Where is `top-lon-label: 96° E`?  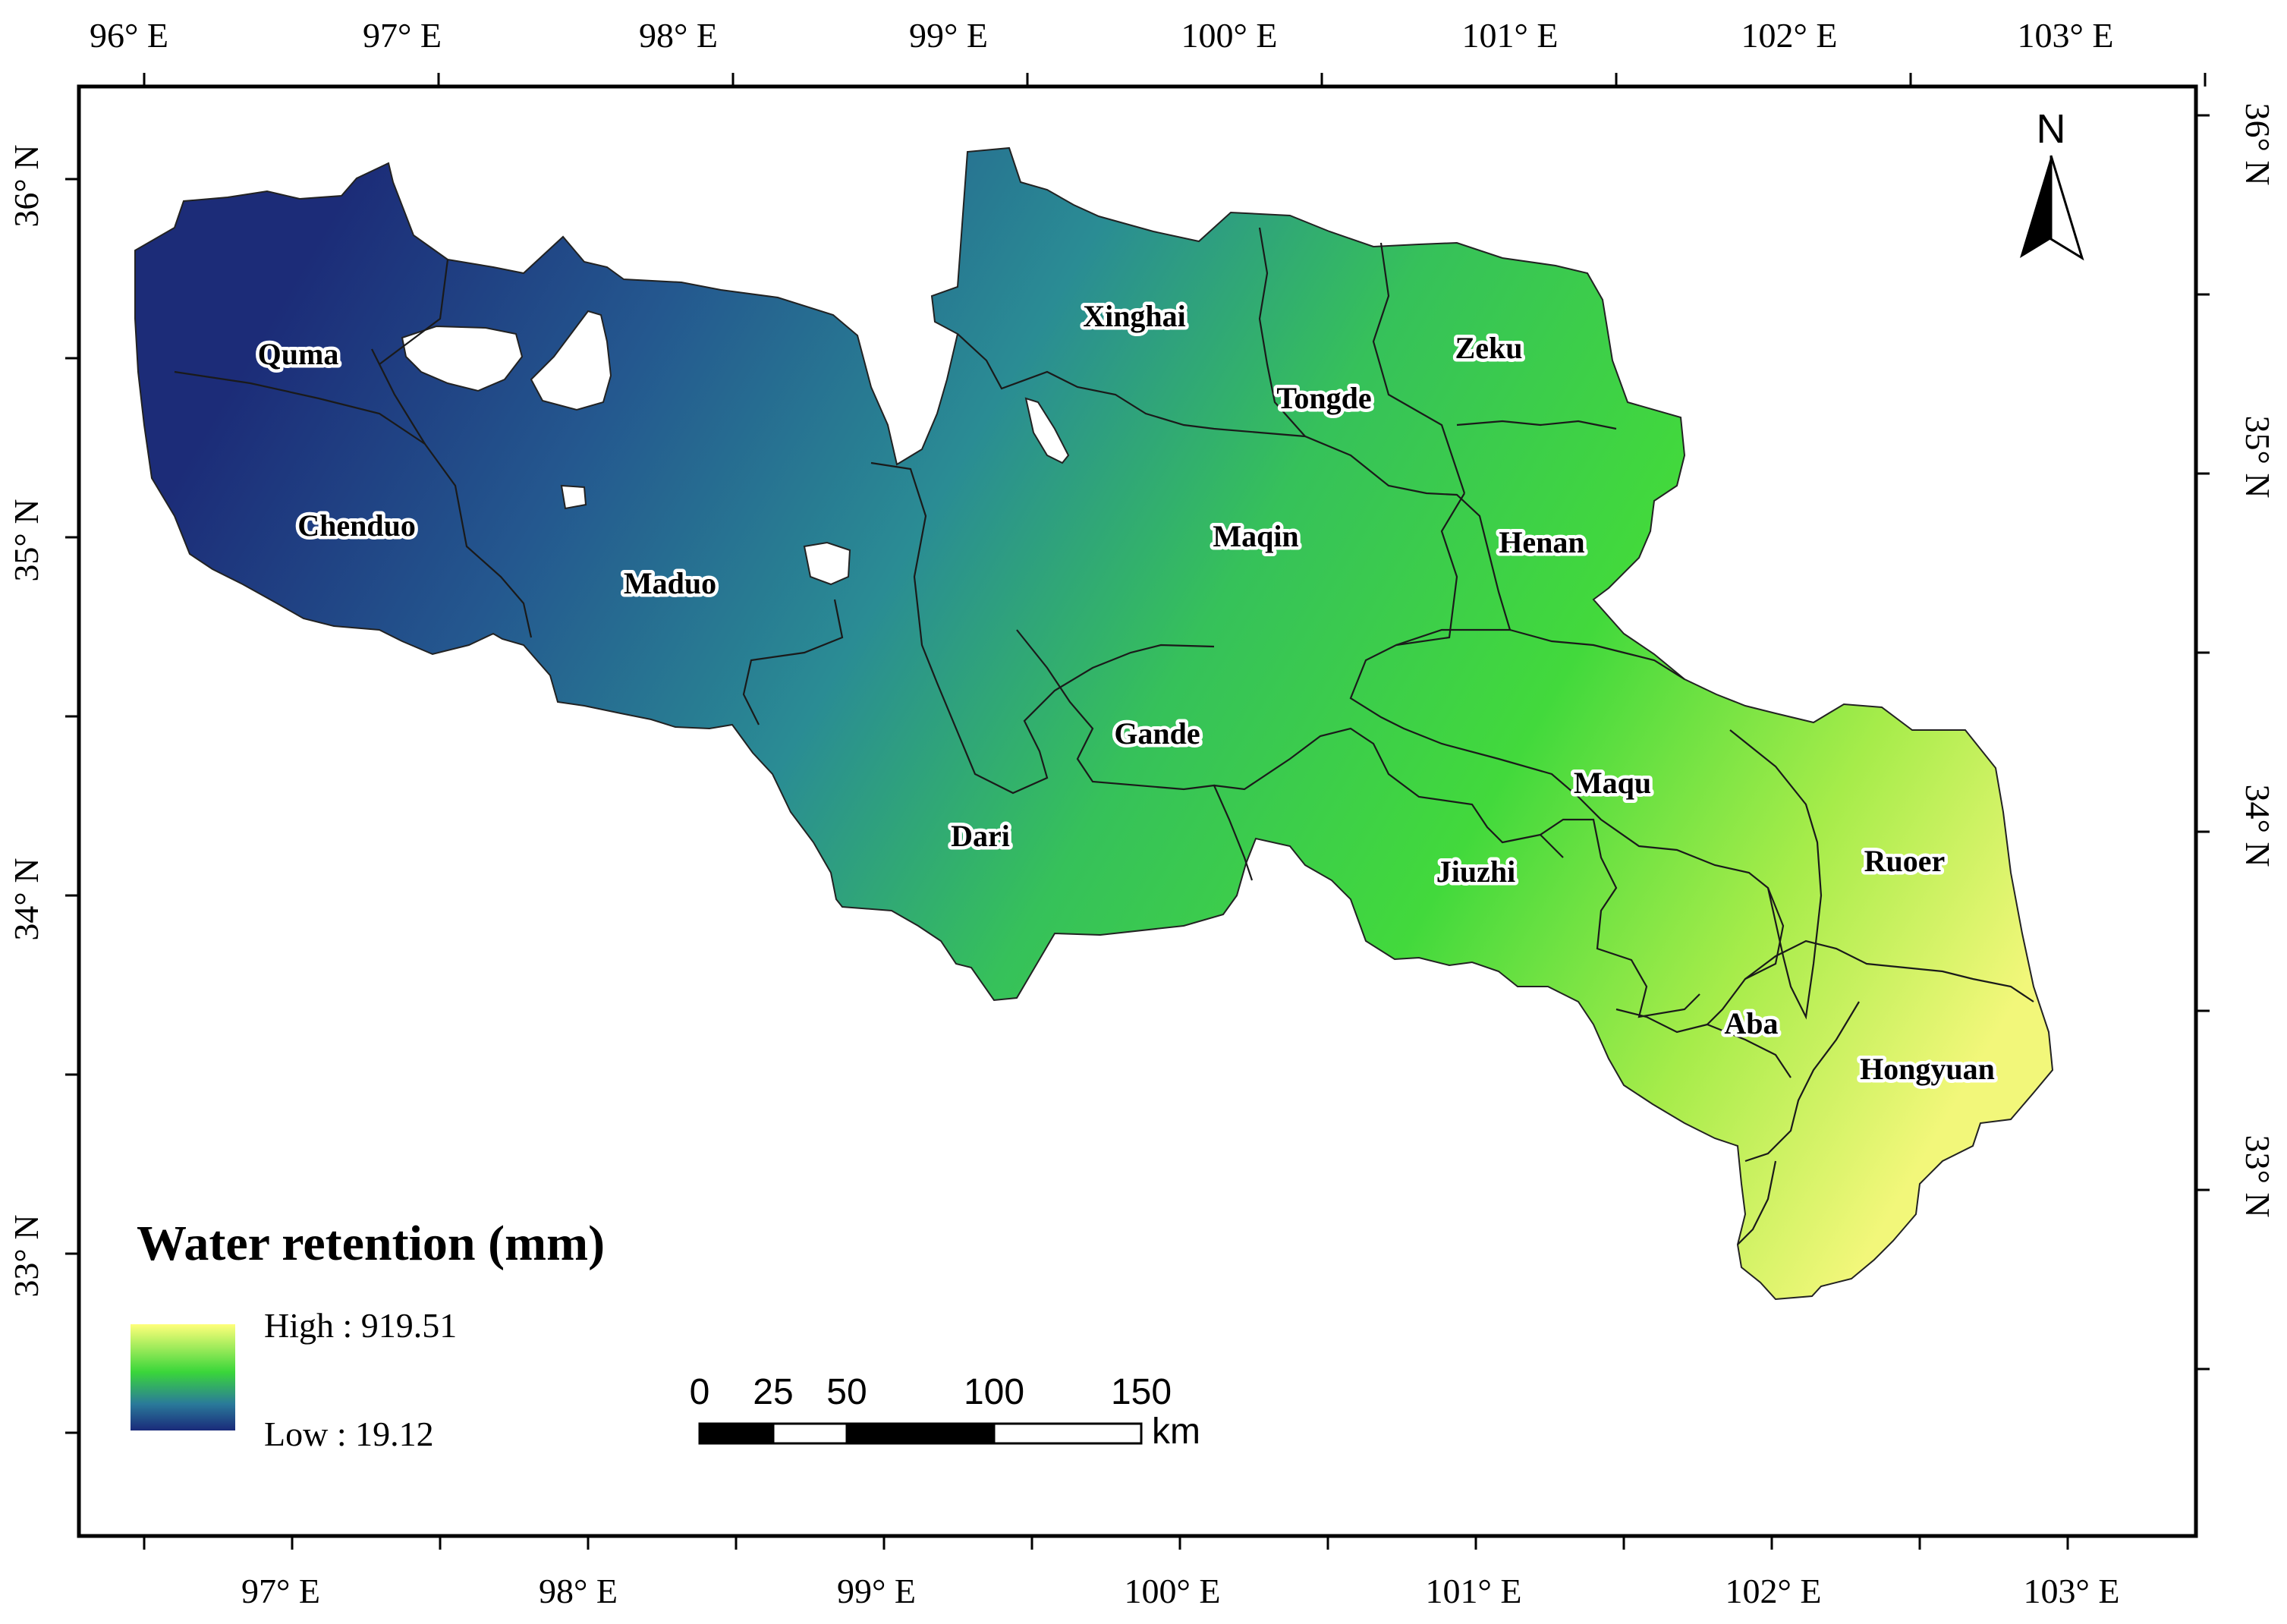
top-lon-label: 96° E is located at coordinates (129, 35).